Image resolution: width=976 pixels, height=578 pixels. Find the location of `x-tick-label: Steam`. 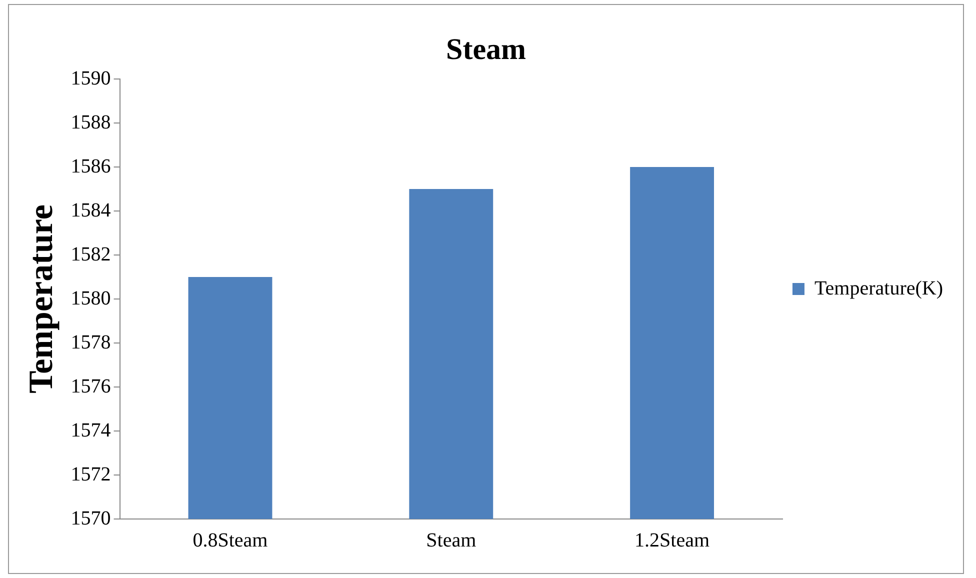

x-tick-label: Steam is located at coordinates (451, 540).